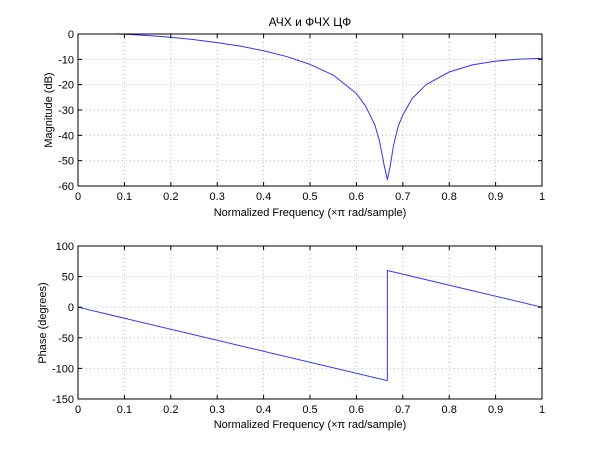 The height and width of the screenshot is (449, 598). What do you see at coordinates (542, 410) in the screenshot?
I see `phase-xtick-label: 1` at bounding box center [542, 410].